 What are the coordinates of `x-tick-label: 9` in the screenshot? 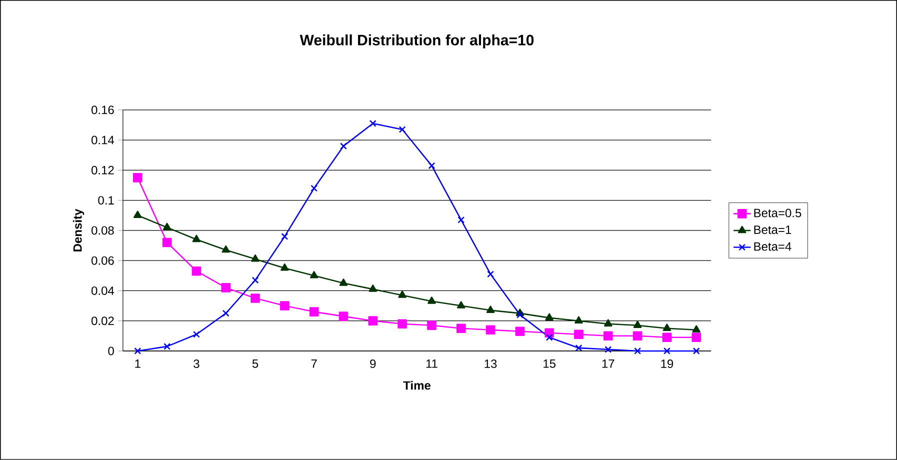 It's located at (373, 364).